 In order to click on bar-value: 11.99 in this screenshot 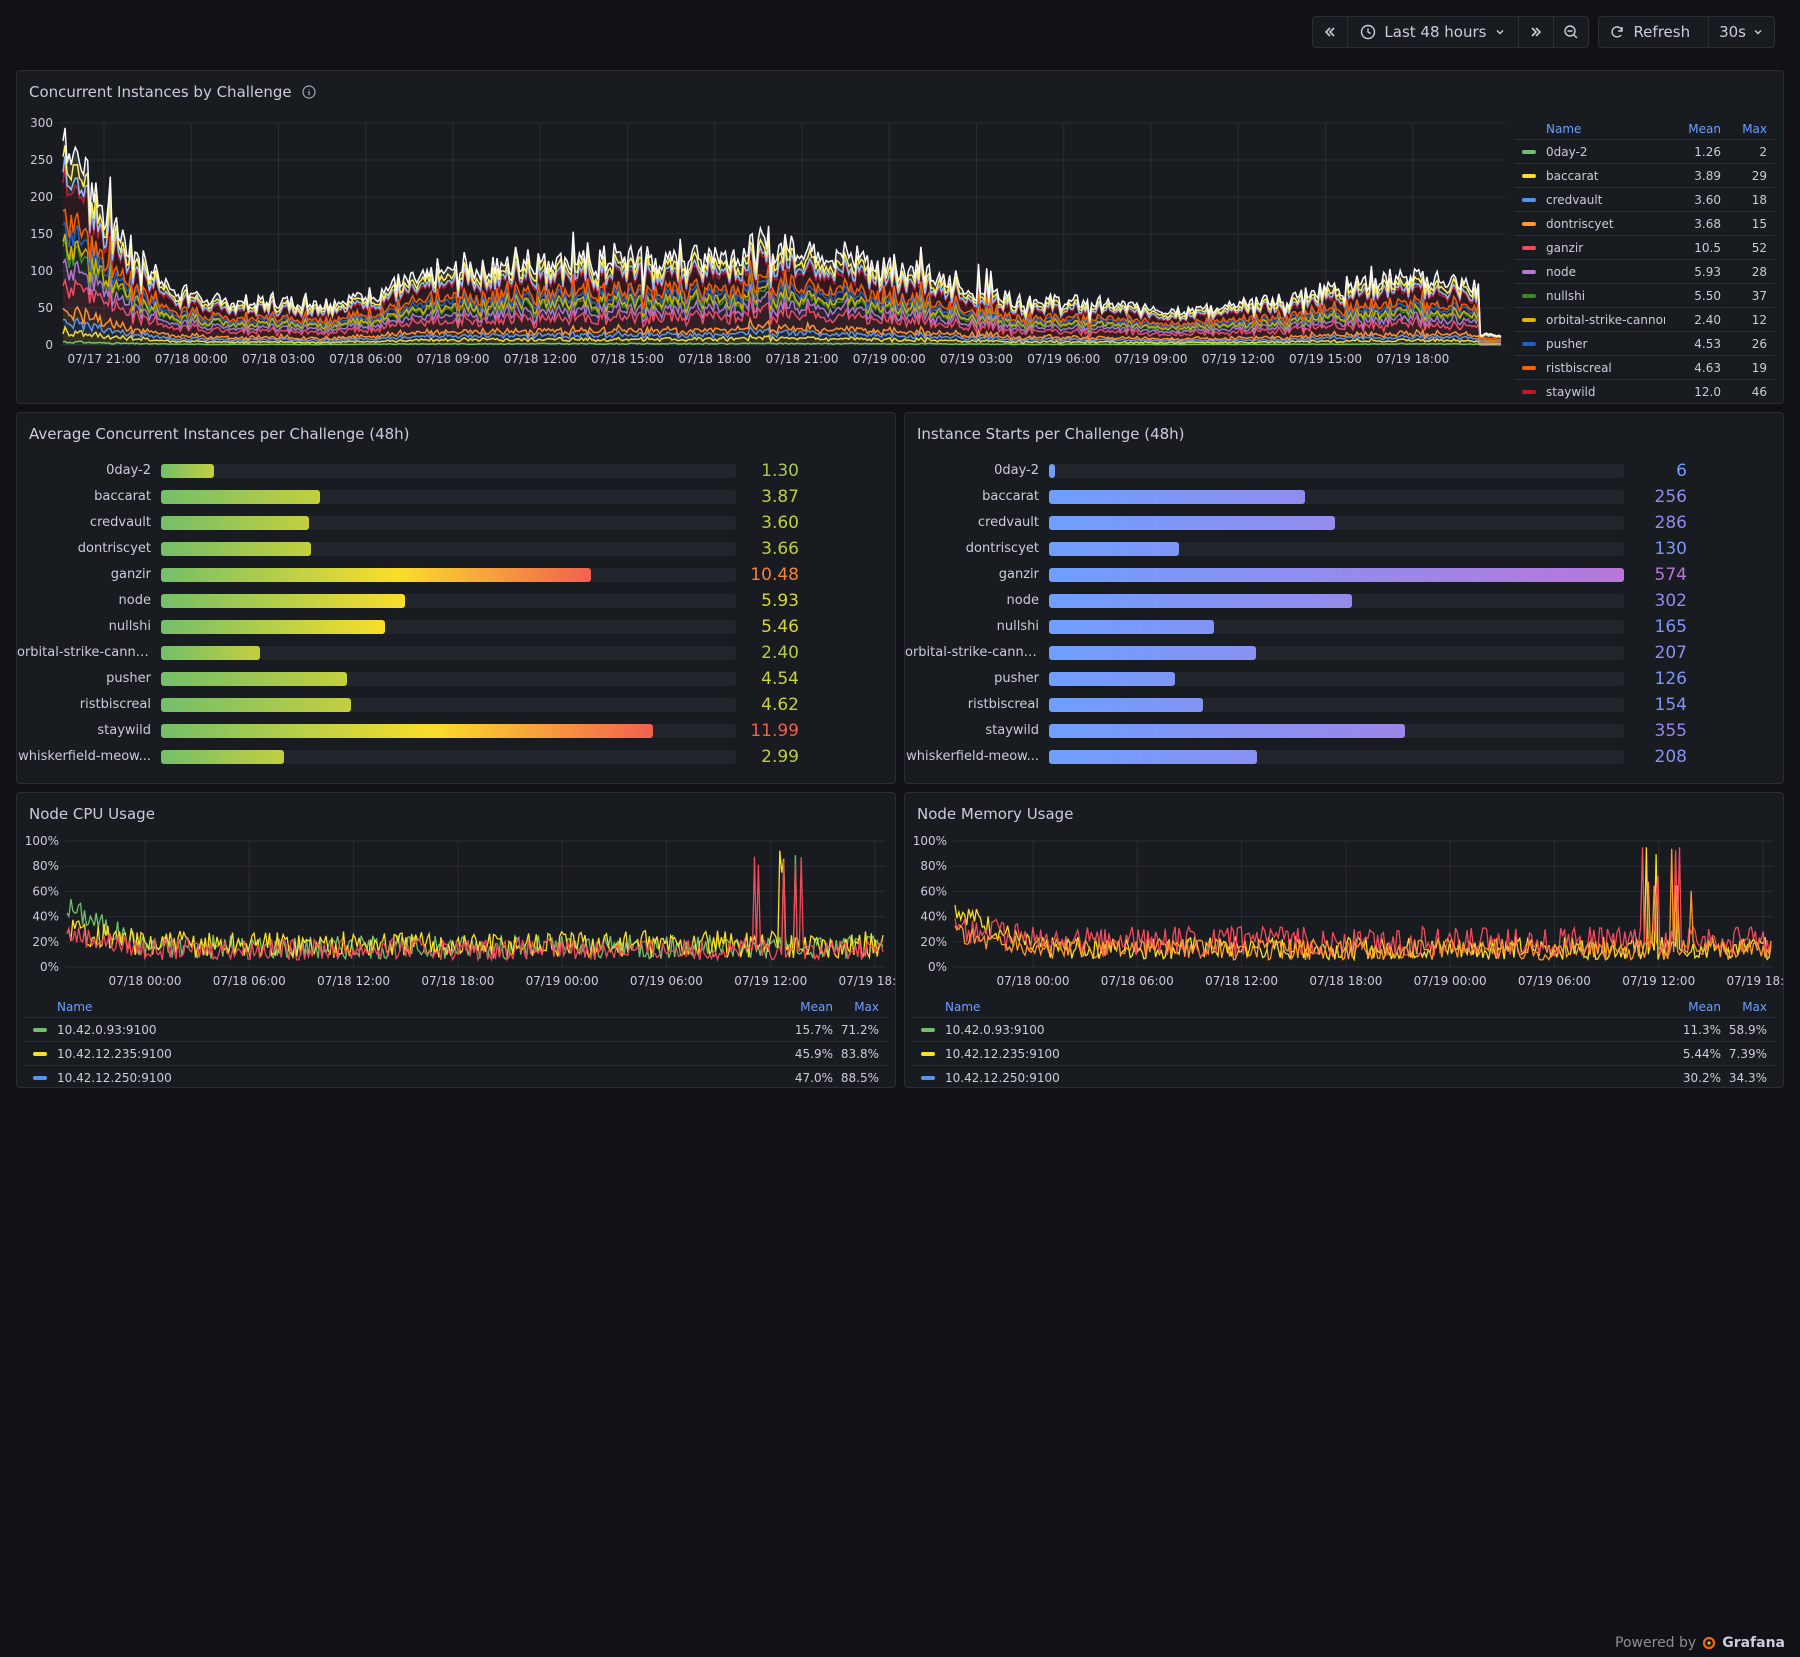, I will do `click(774, 731)`.